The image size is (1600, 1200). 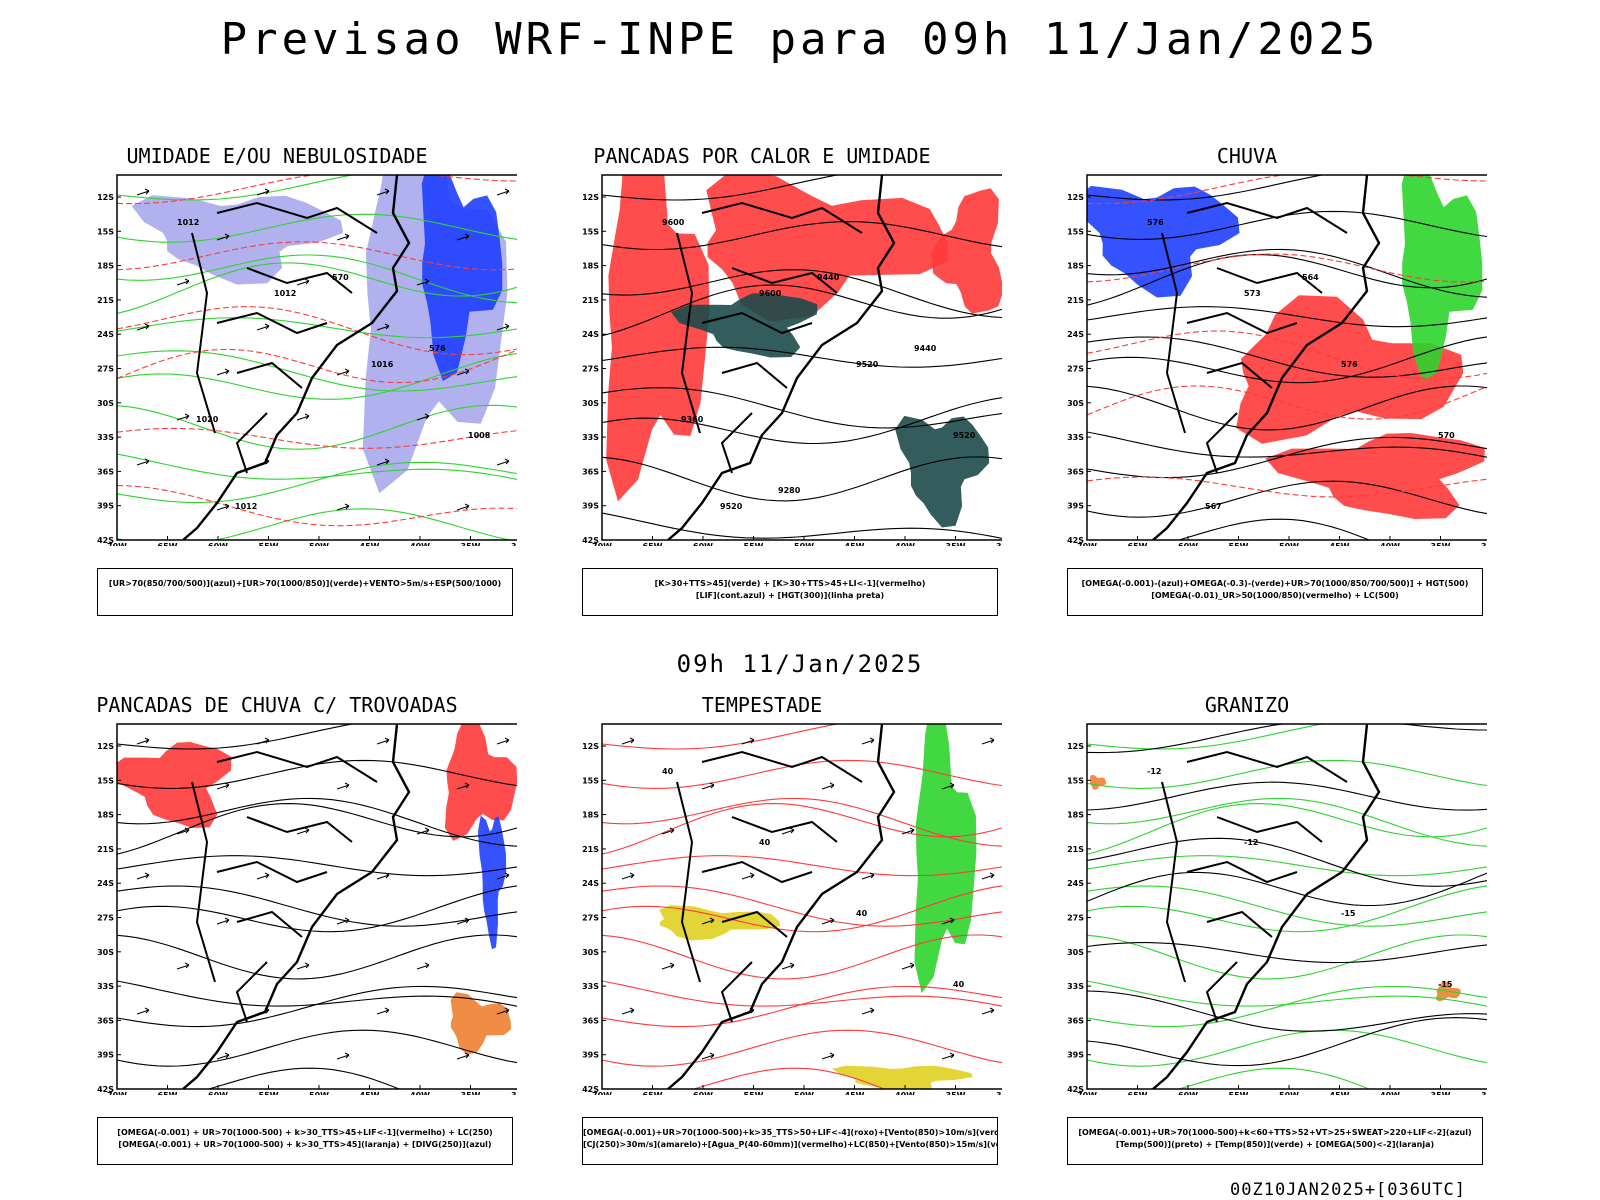 I want to click on lon-tick-label: 45W, so click(x=370, y=544).